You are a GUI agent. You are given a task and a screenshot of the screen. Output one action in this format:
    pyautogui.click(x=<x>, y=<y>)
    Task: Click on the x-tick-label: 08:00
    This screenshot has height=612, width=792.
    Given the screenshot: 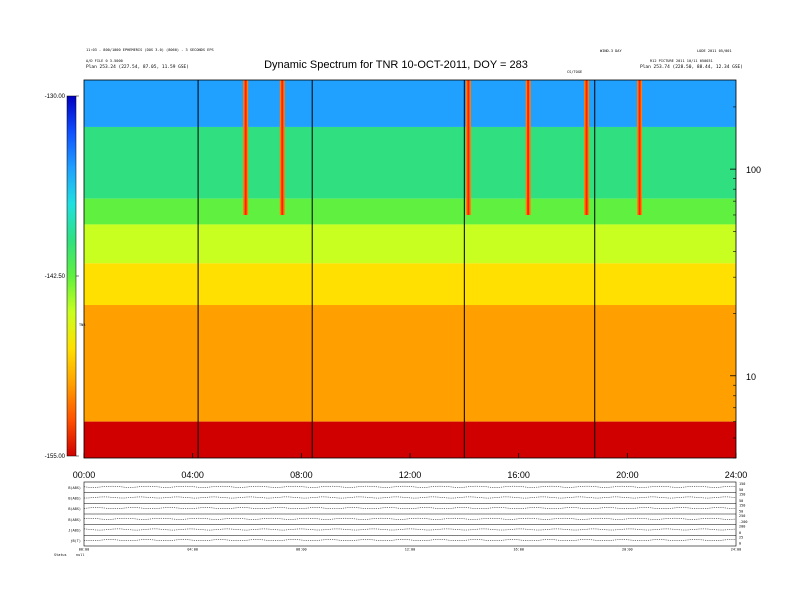 What is the action you would take?
    pyautogui.click(x=301, y=475)
    